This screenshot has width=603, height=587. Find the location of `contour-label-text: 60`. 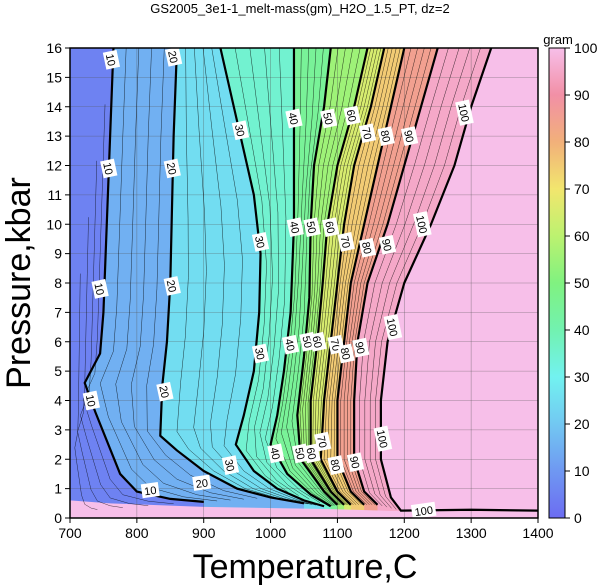

contour-label-text: 60 is located at coordinates (351, 116).